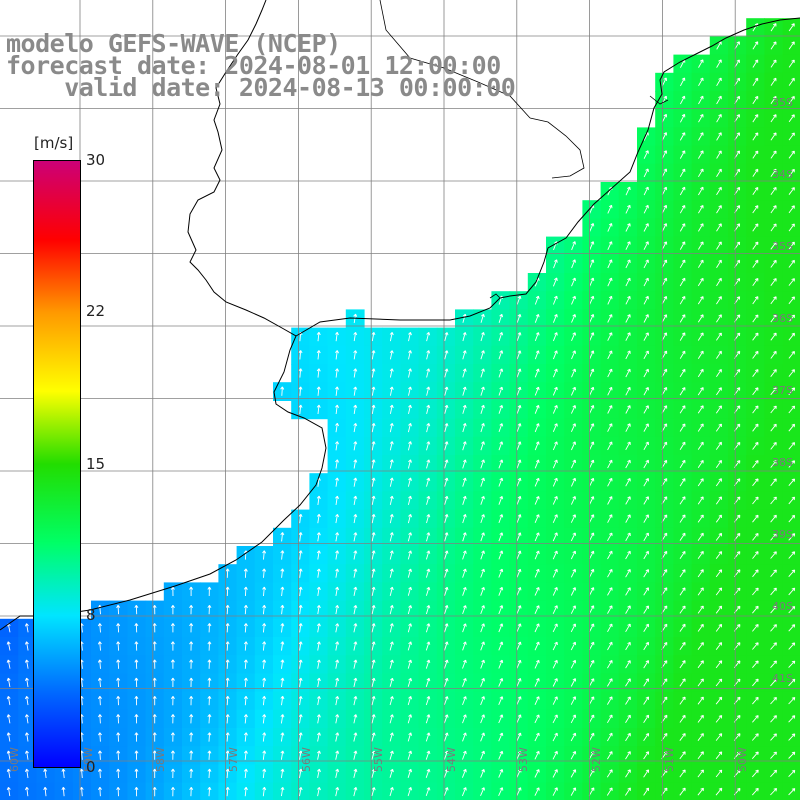  Describe the element at coordinates (173, 43) in the screenshot. I see `model-title: modelo GEFS-WAVE (NCEP)` at that location.